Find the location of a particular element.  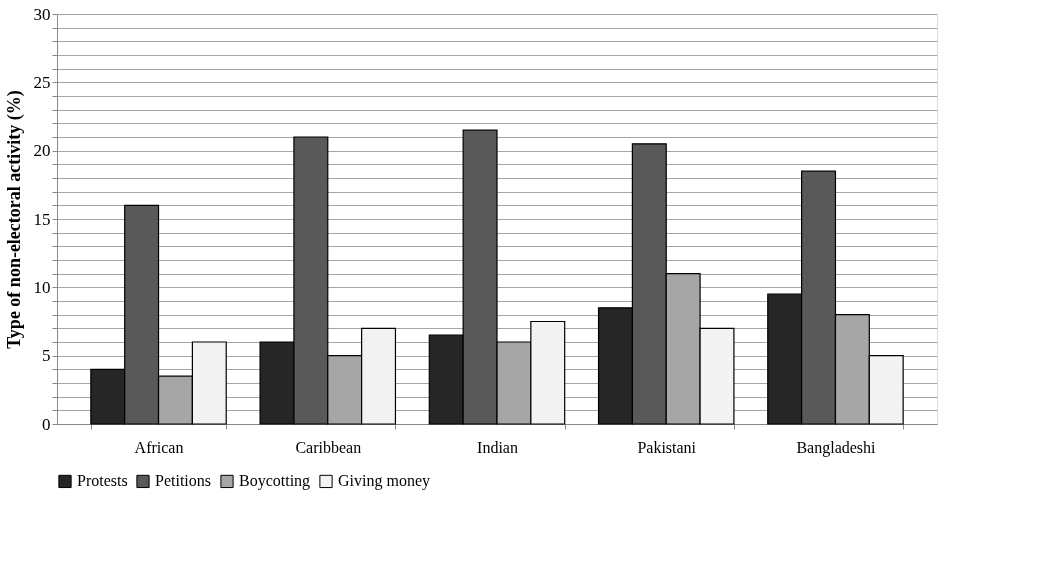

x-tick-label: Bangladeshi is located at coordinates (836, 447).